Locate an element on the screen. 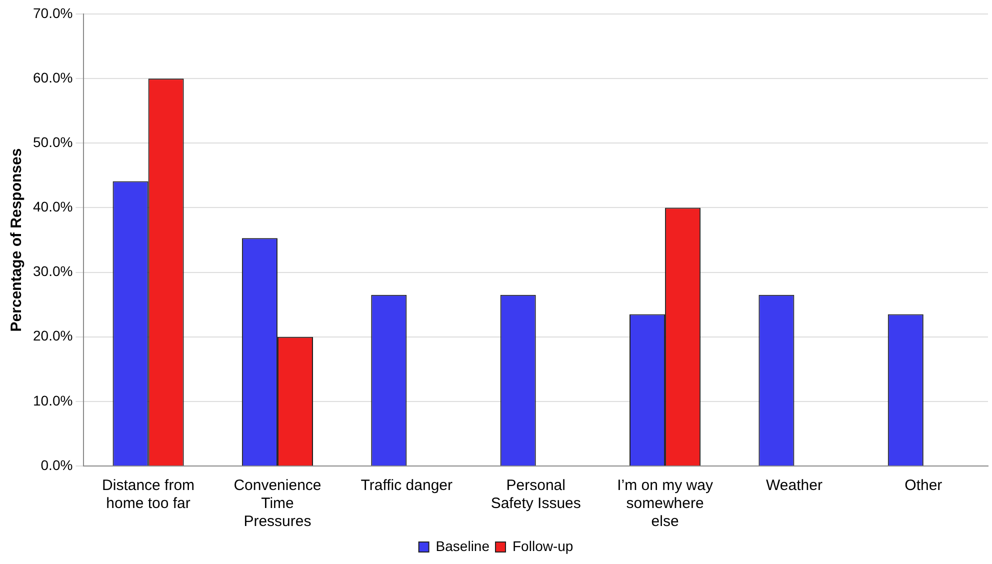 The height and width of the screenshot is (564, 992). x-tick-label: Other is located at coordinates (923, 485).